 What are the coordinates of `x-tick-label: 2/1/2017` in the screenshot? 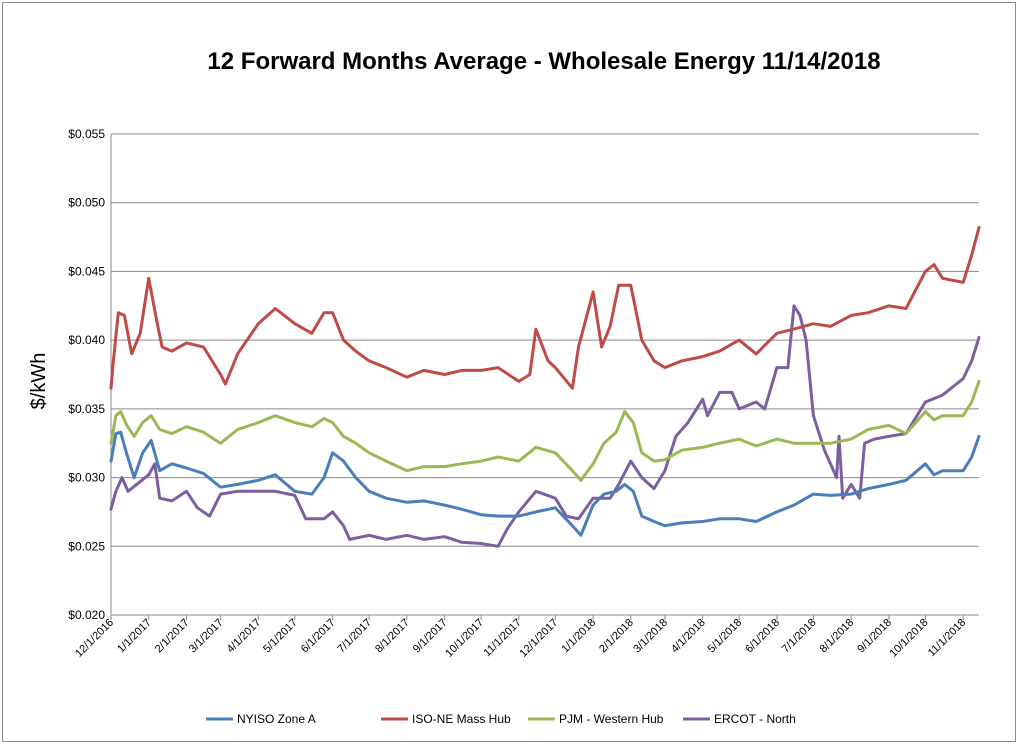 It's located at (172, 636).